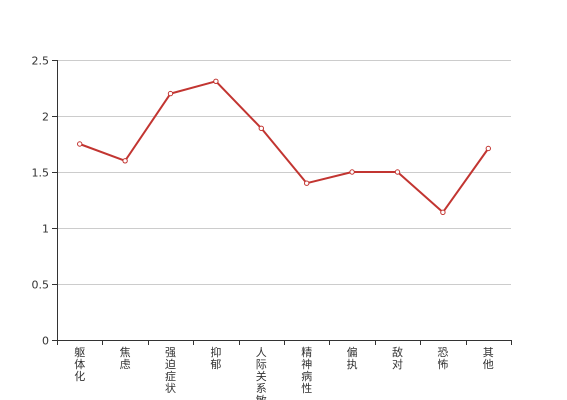 The width and height of the screenshot is (567, 400). Describe the element at coordinates (41, 173) in the screenshot. I see `y-tick-label: 1.5` at that location.